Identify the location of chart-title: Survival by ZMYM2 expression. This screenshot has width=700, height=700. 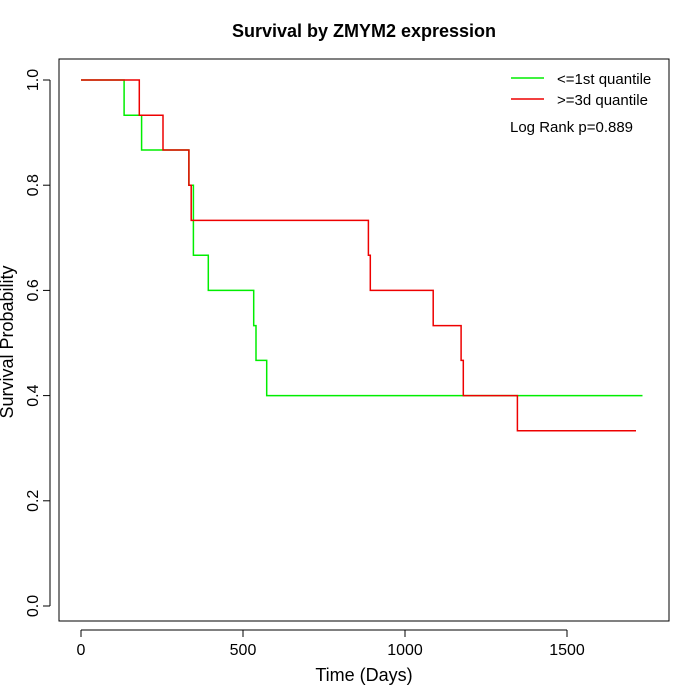
(364, 31).